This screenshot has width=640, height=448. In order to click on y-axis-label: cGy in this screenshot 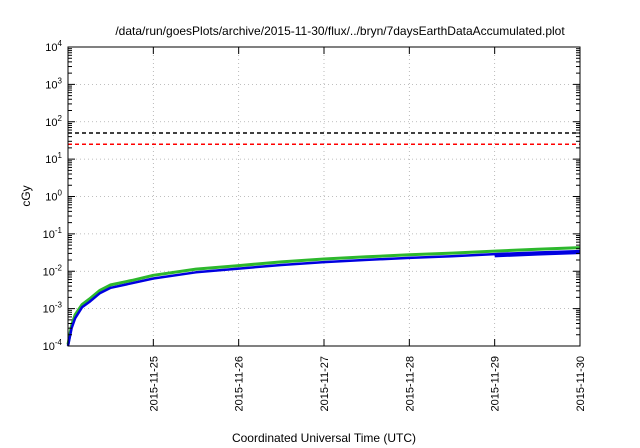, I will do `click(26, 195)`.